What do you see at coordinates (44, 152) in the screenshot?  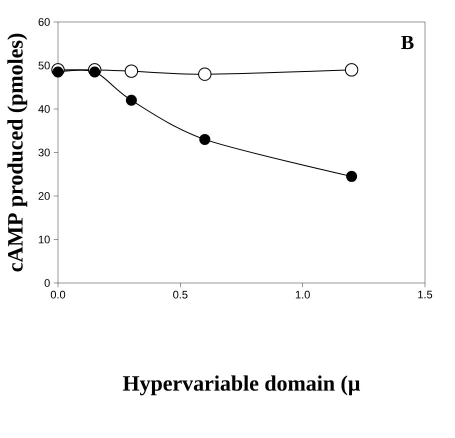 I see `y-tick-label: 30` at bounding box center [44, 152].